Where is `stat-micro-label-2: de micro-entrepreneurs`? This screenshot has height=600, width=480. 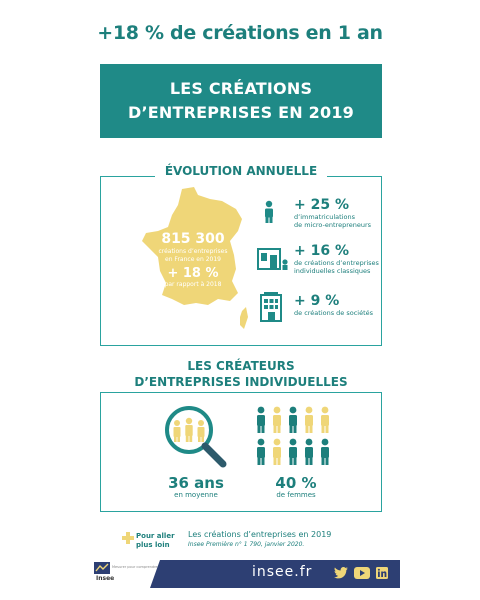 stat-micro-label-2: de micro-entrepreneurs is located at coordinates (333, 225).